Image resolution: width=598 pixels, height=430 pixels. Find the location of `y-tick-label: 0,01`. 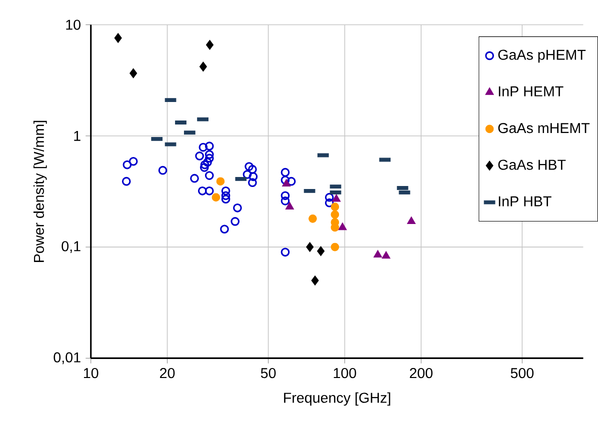

y-tick-label: 0,01 is located at coordinates (67, 358).